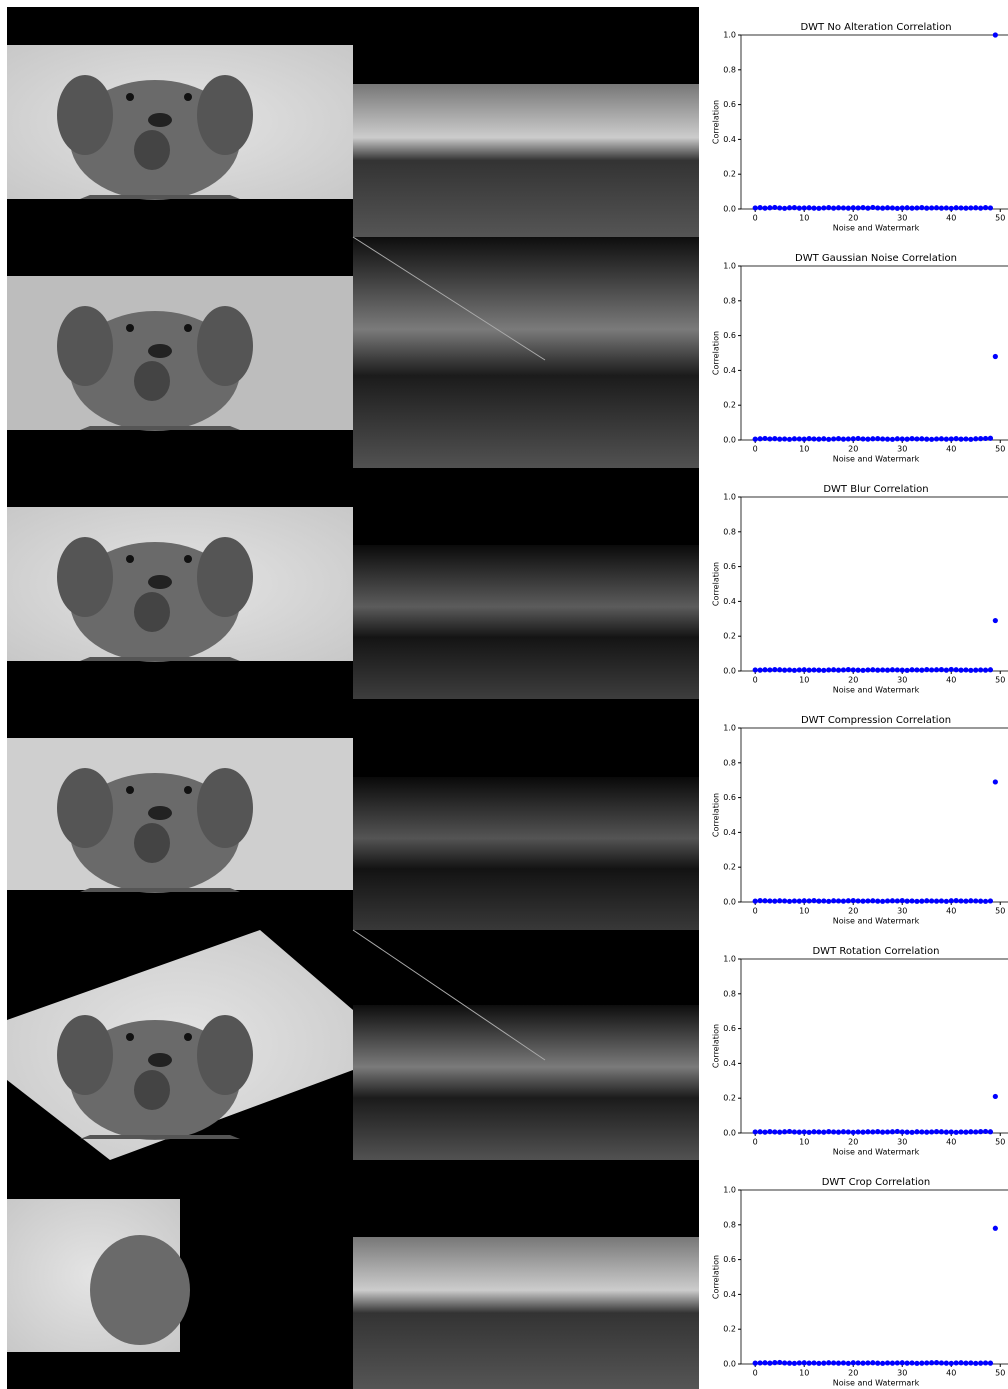  I want to click on y-tick-label: 0.6, so click(729, 566).